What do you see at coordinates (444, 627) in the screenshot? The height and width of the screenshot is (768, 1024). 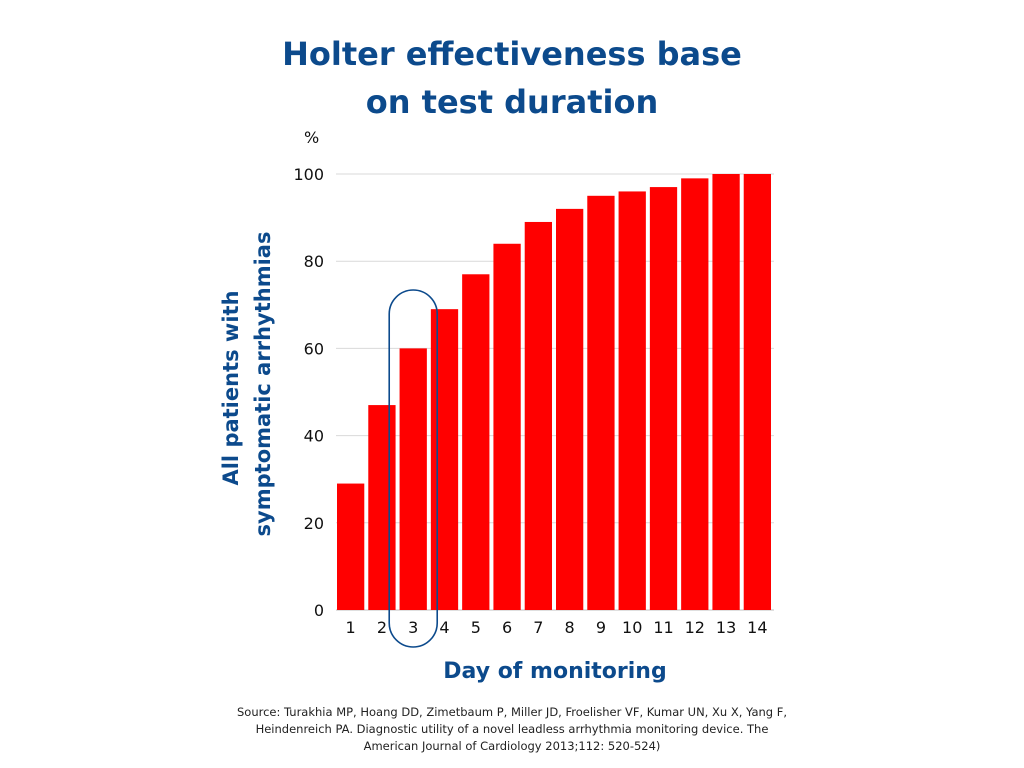 I see `x-tick-label: 4` at bounding box center [444, 627].